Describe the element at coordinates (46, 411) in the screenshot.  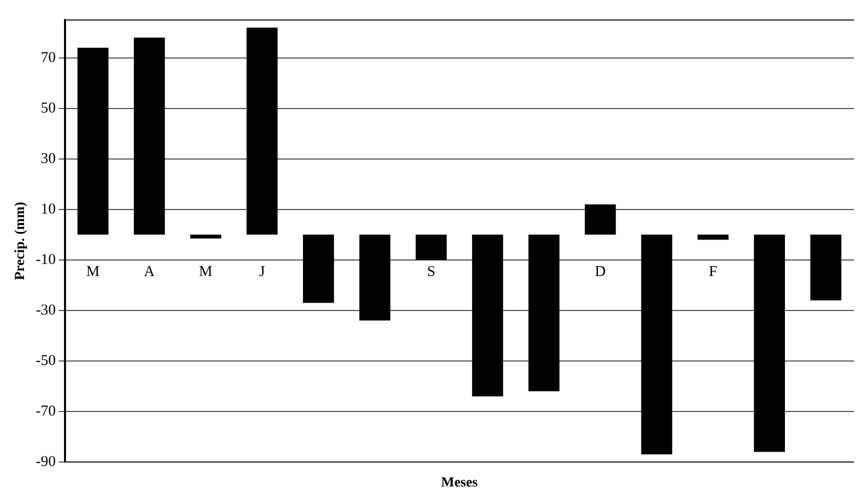
I see `y-tick-label: -70` at that location.